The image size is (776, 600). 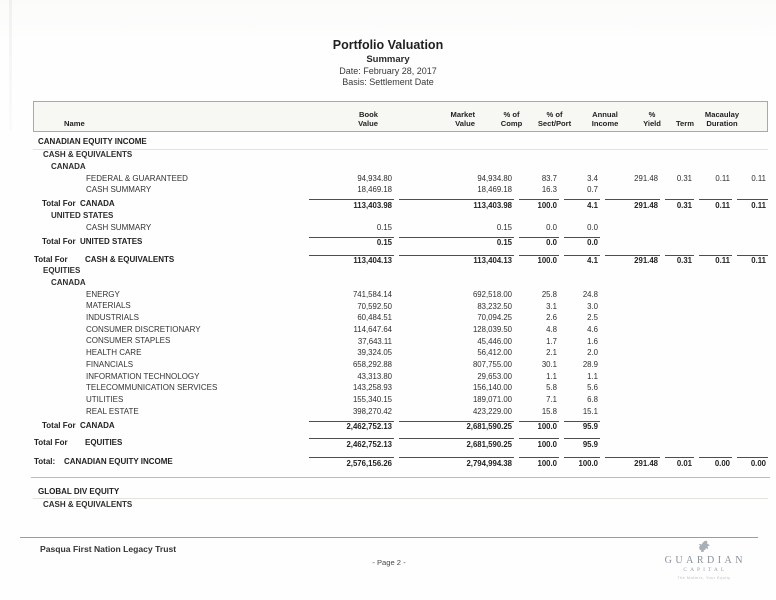 What do you see at coordinates (374, 306) in the screenshot?
I see `cell-book: 70,592.50` at bounding box center [374, 306].